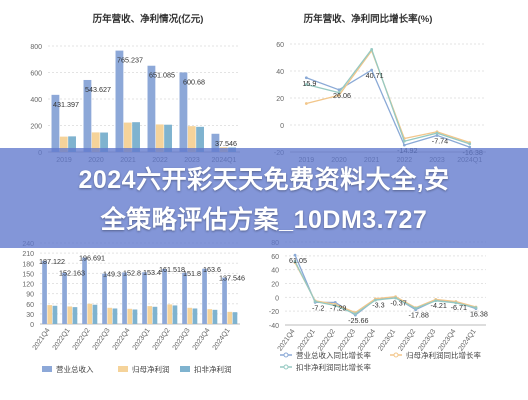  What do you see at coordinates (342, 95) in the screenshot?
I see `annual-growth-data-label: 26.06` at bounding box center [342, 95].